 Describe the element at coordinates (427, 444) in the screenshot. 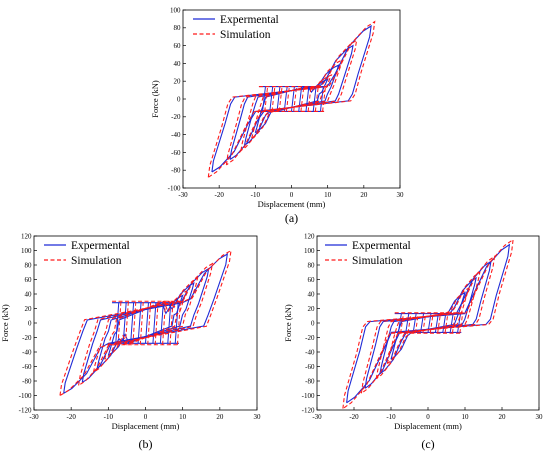

I see `panel-label: (c)` at that location.